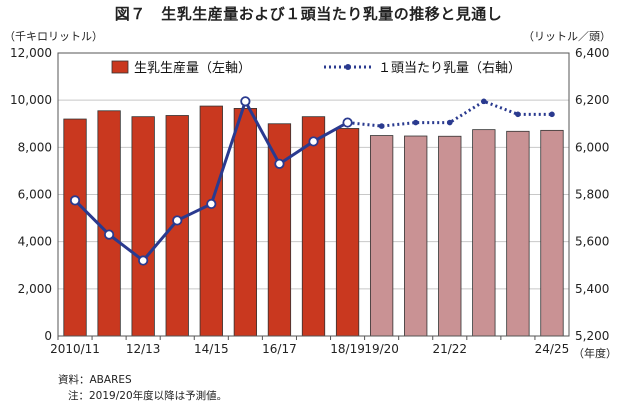 The width and height of the screenshot is (617, 405). I want to click on x-tick-label: 12/13, so click(143, 349).